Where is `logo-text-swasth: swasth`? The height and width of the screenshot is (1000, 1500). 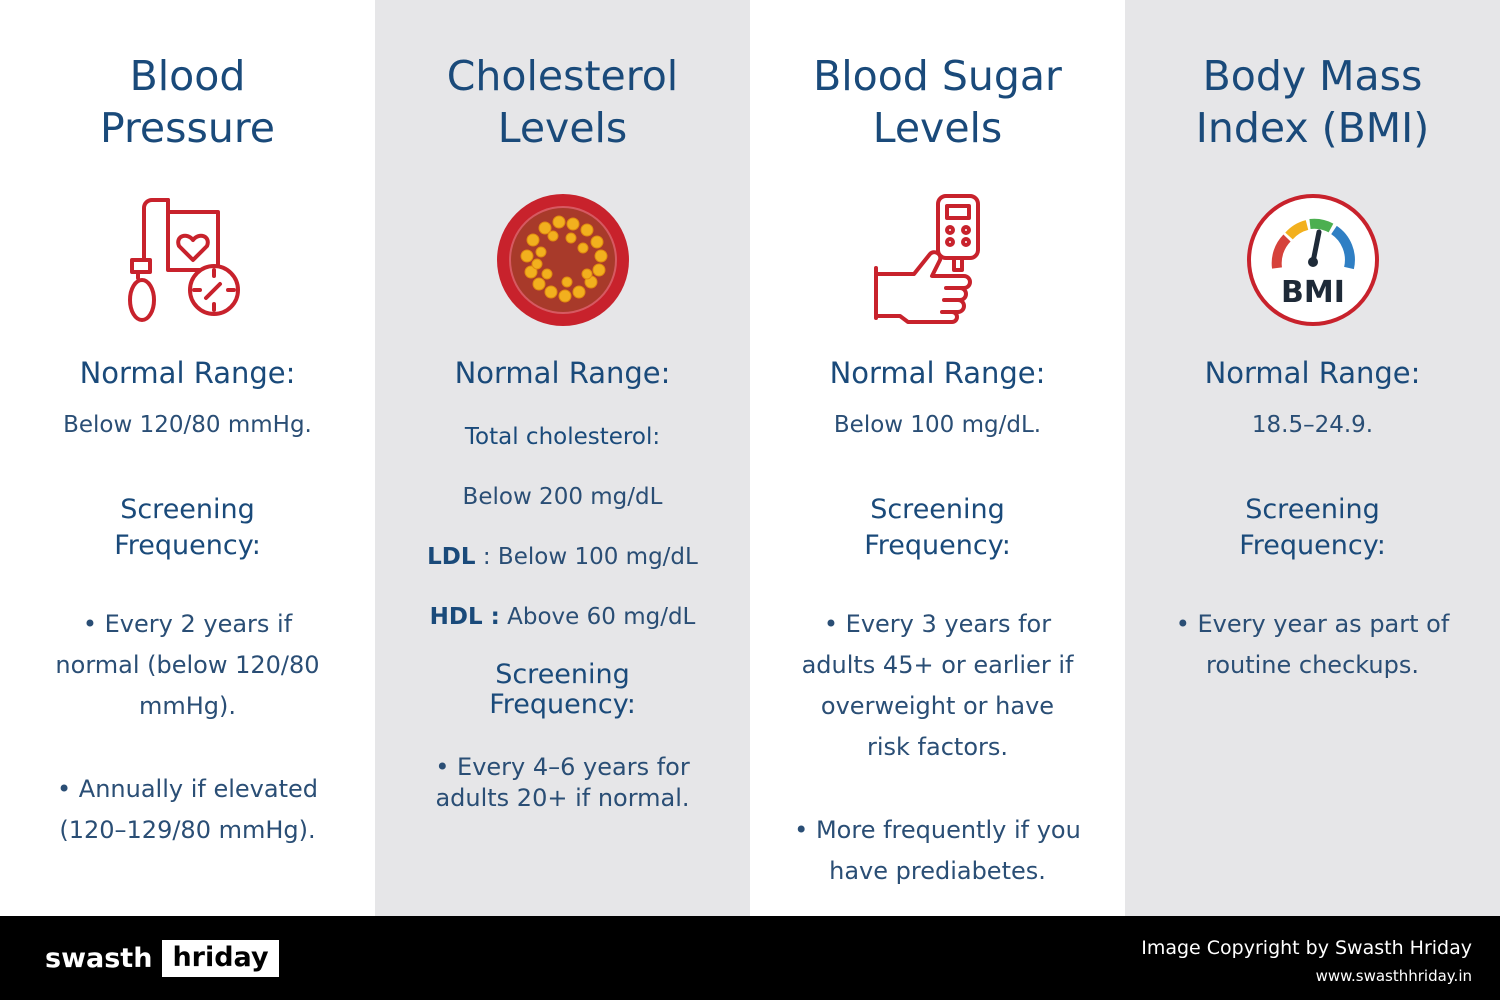 logo-text-swasth: swasth is located at coordinates (99, 958).